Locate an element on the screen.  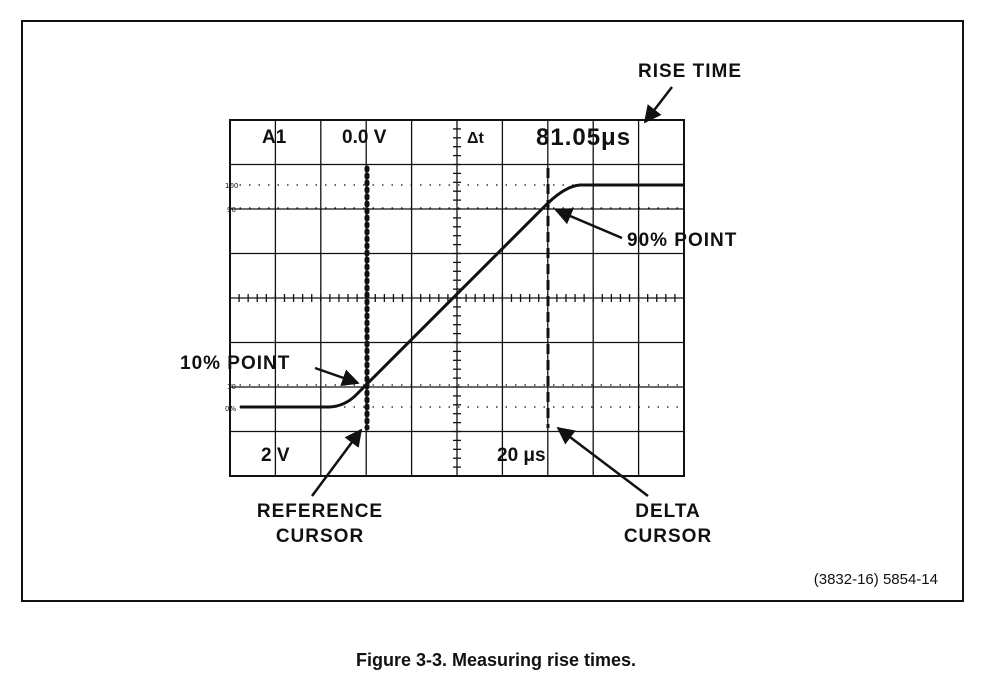
reference-cursor-label-line1: REFERENCE is located at coordinates (320, 511).